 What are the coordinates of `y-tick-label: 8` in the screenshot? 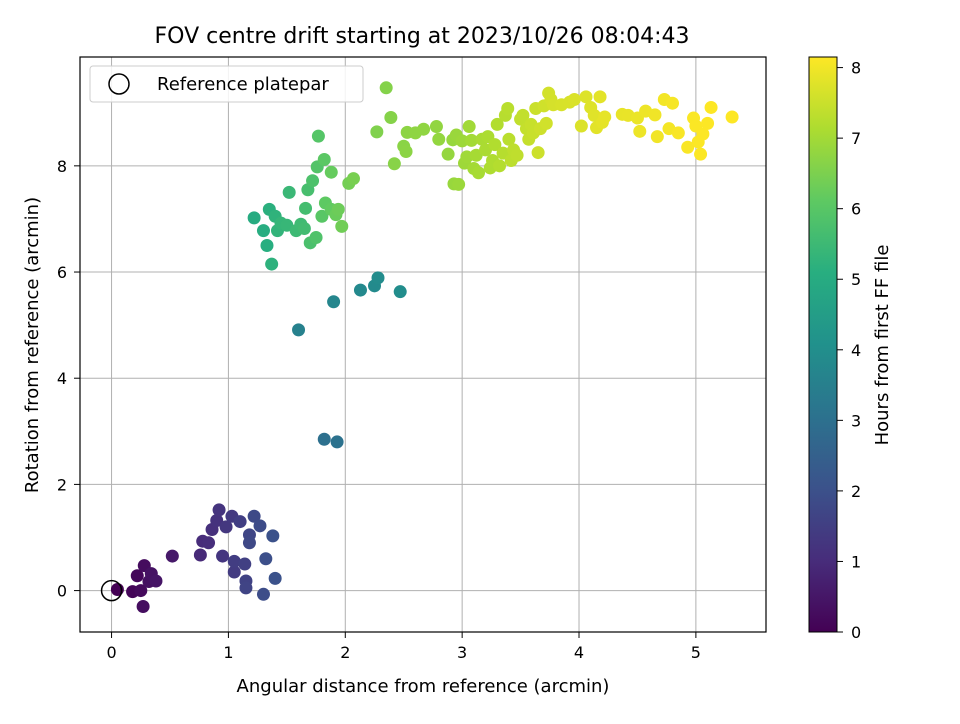 It's located at (62, 166).